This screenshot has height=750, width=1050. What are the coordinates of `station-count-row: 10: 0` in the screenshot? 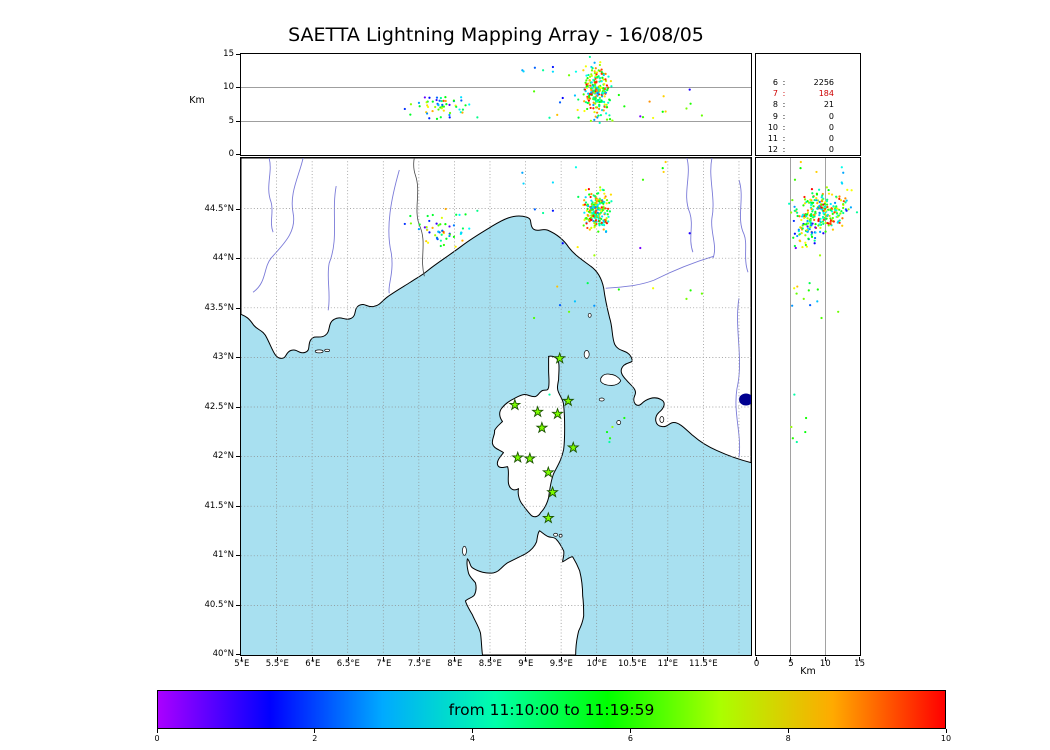 It's located at (813, 127).